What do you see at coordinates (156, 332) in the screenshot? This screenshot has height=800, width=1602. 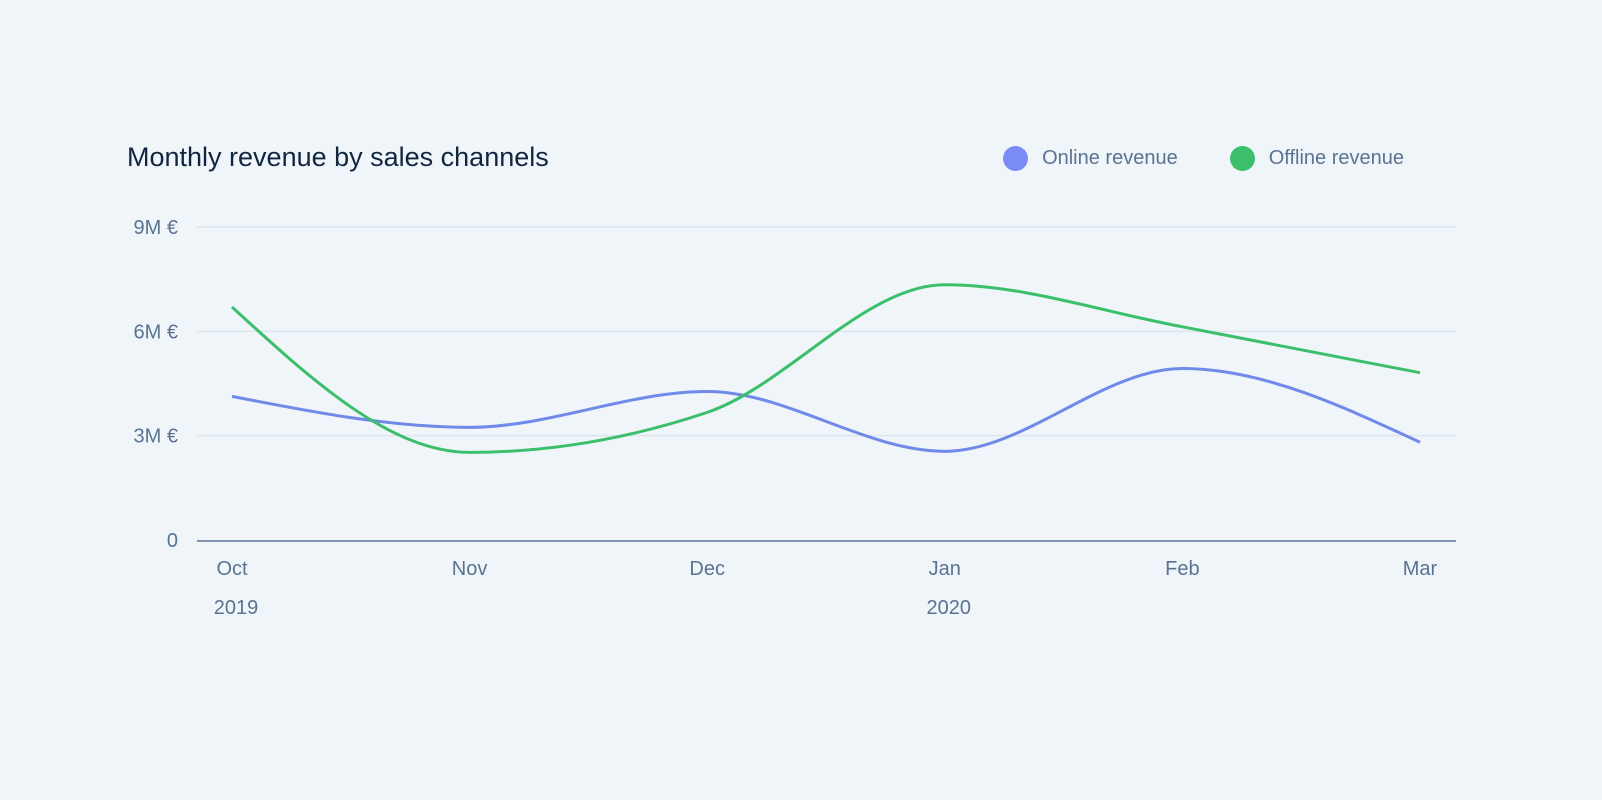 I see `y-tick-label: 6M €` at bounding box center [156, 332].